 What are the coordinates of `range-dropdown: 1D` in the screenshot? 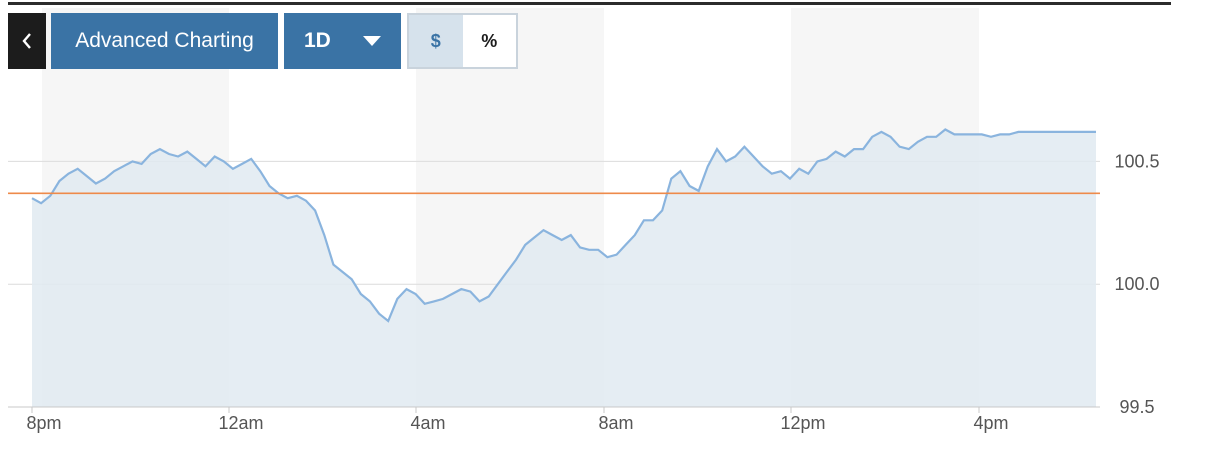 It's located at (342, 41).